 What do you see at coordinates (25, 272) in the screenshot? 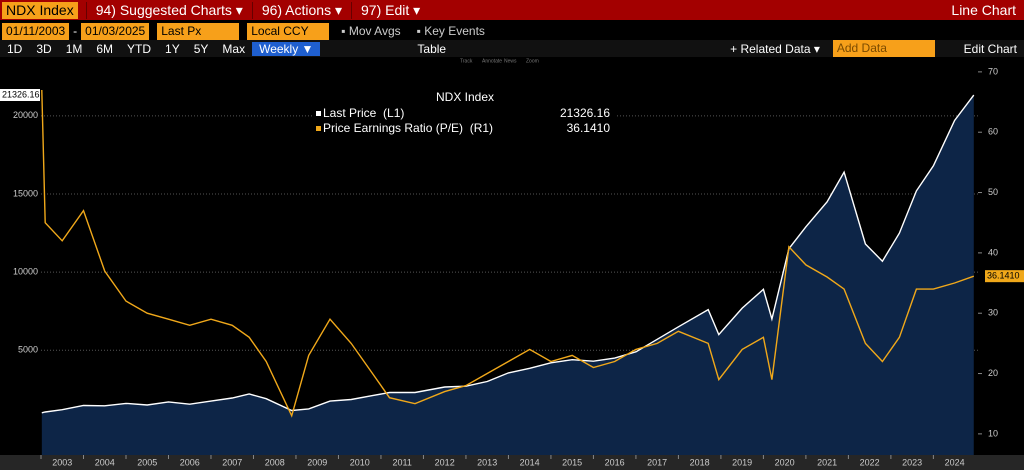
I see `y-tick-label: 10000` at bounding box center [25, 272].